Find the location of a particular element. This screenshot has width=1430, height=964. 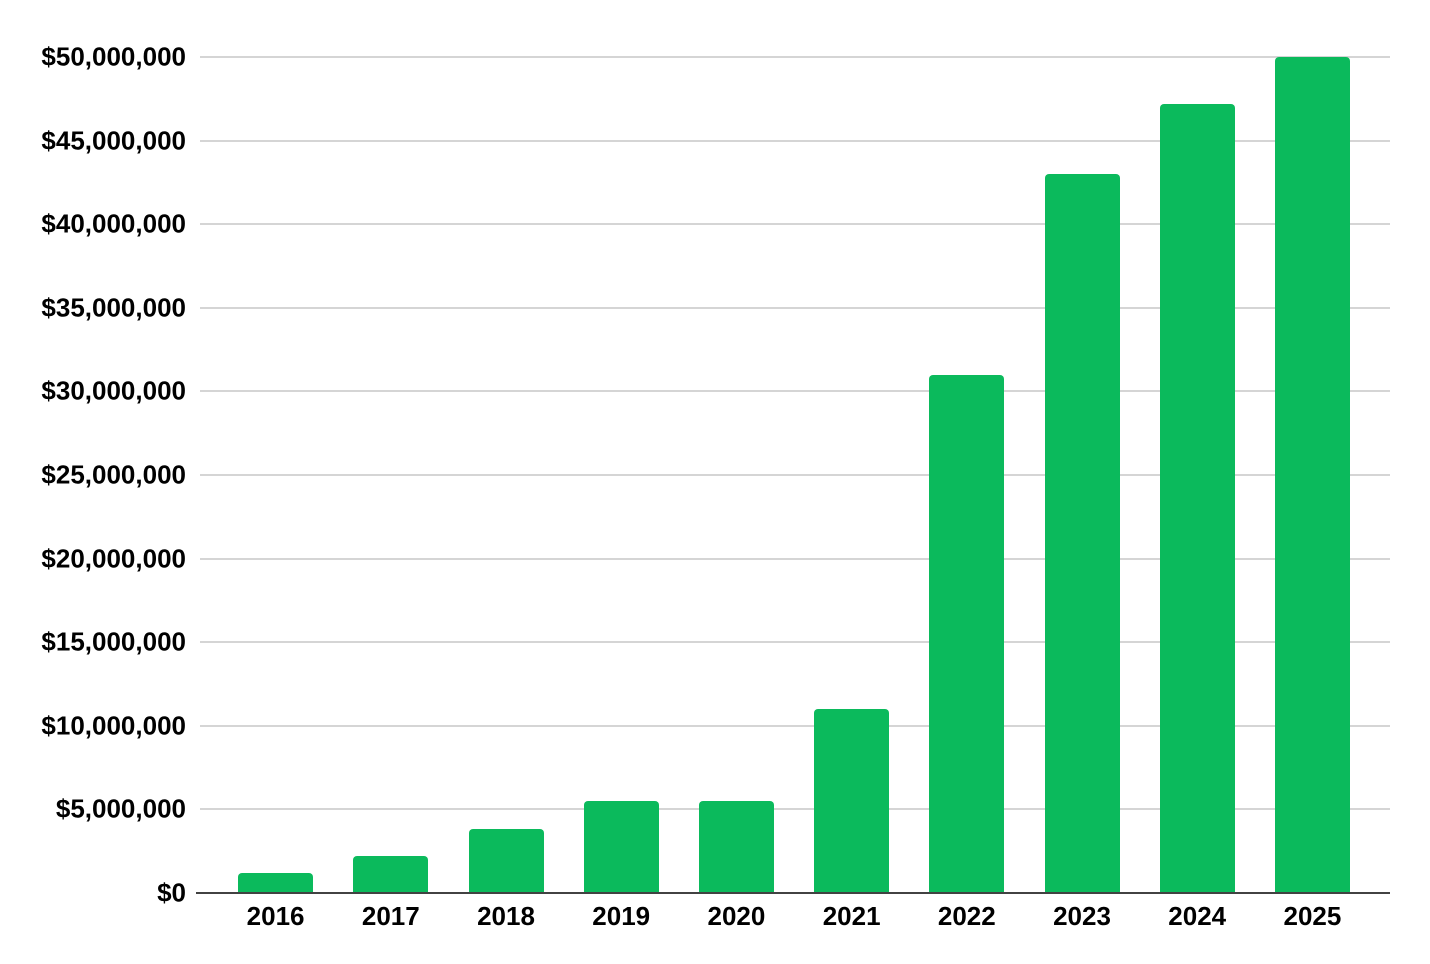

bar-2024 is located at coordinates (1197, 498).